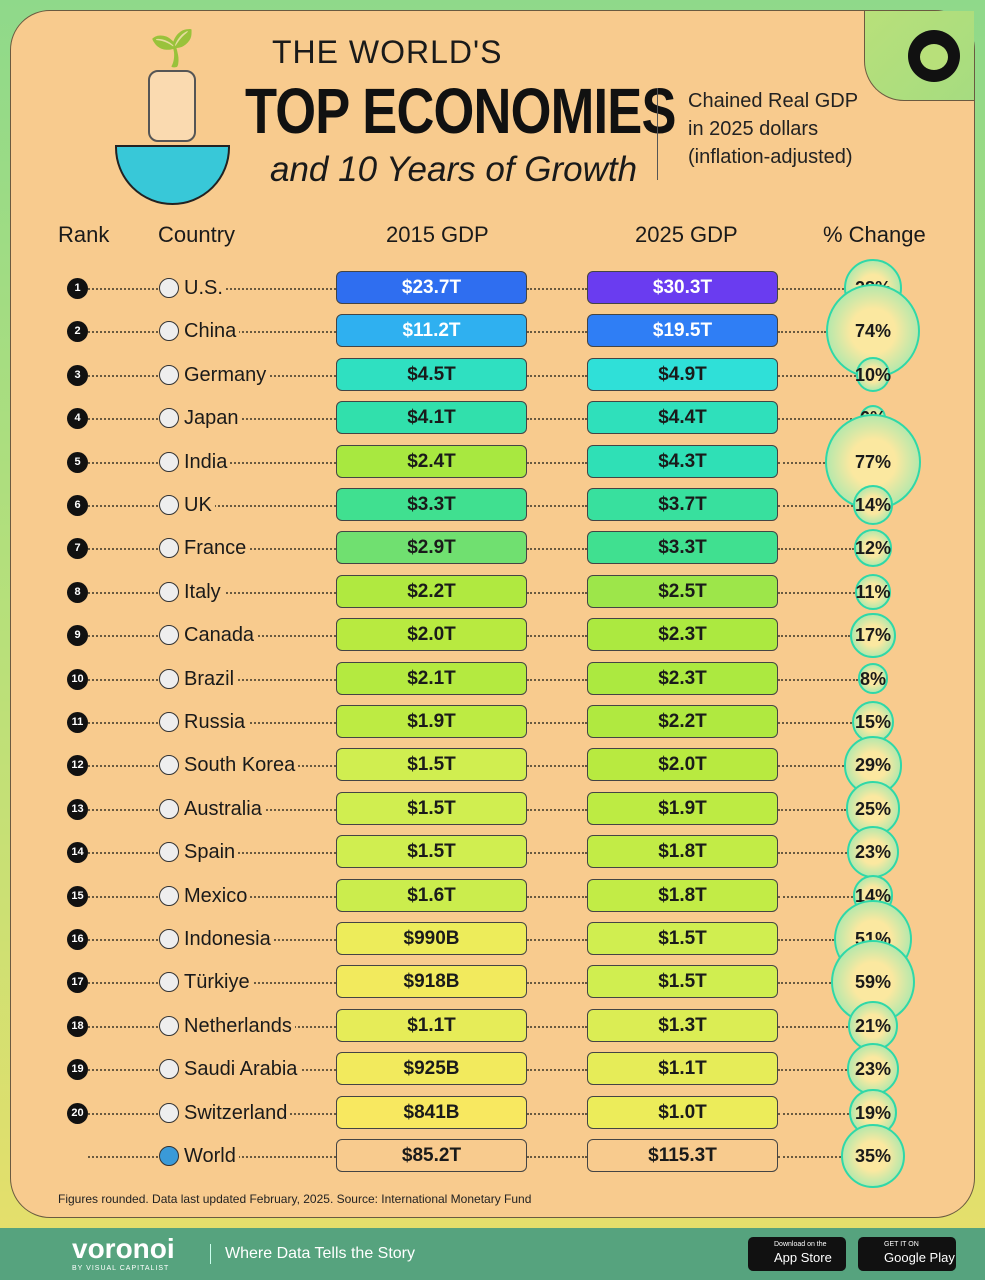 Image resolution: width=985 pixels, height=1280 pixels. Describe the element at coordinates (492, 1069) in the screenshot. I see `table-row: 19 Saudi Arabia $925B $1.1T 23%` at that location.